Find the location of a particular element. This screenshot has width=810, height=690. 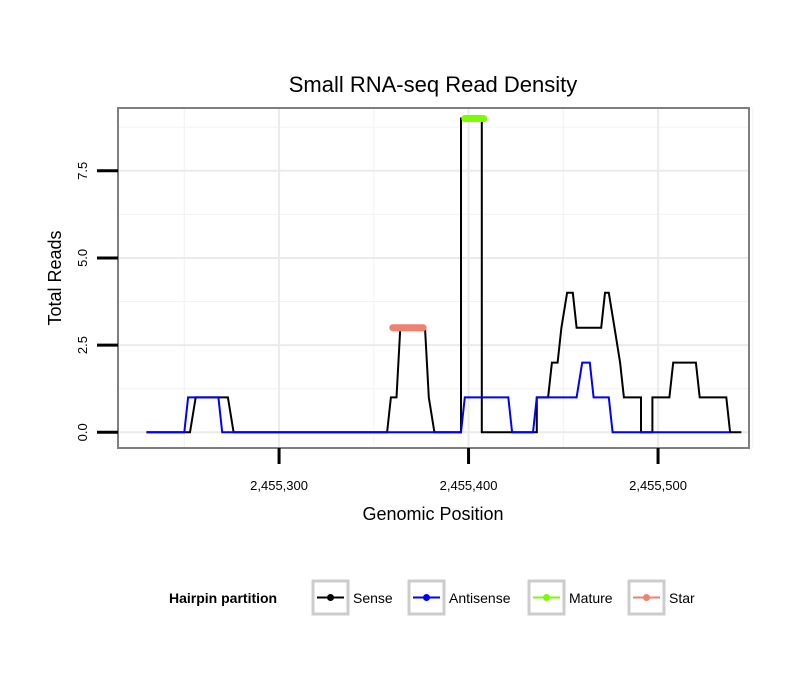

legend-key-mature is located at coordinates (546, 597).